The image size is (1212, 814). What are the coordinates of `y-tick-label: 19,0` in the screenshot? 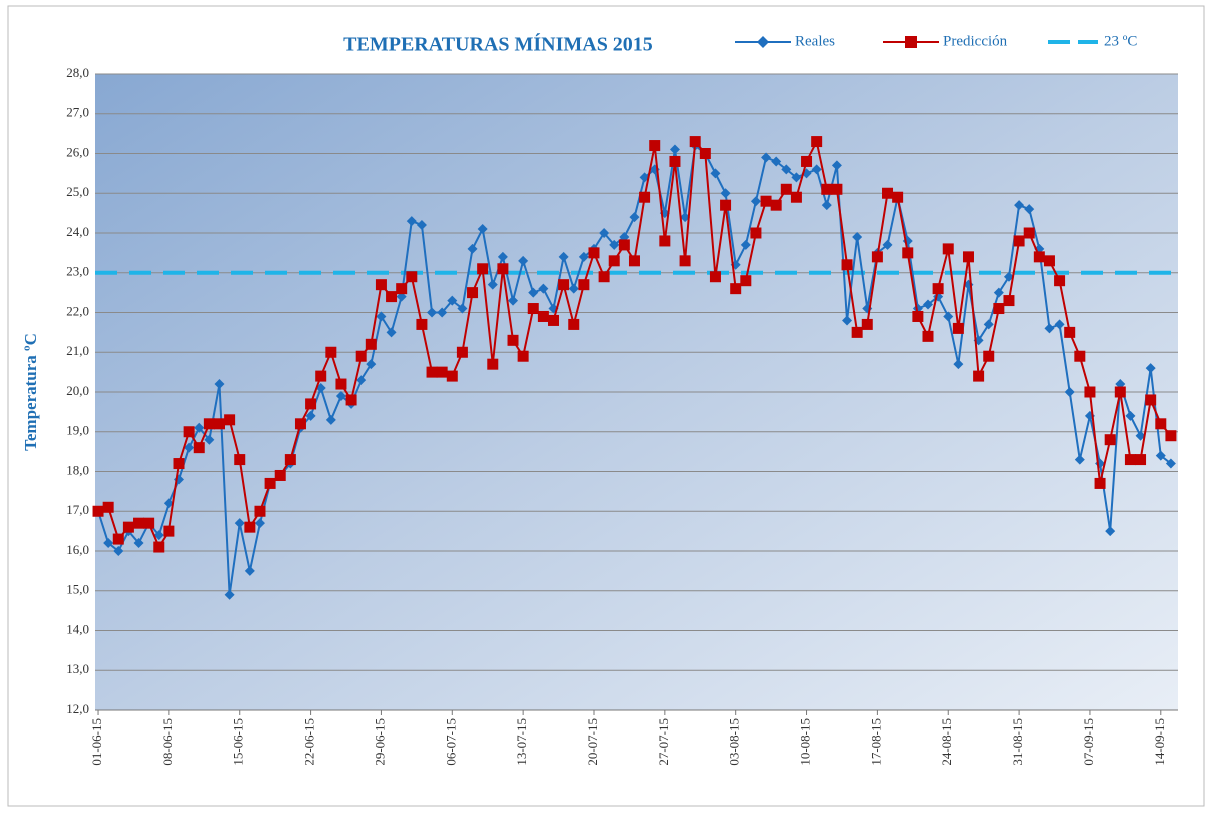 It's located at (77, 430).